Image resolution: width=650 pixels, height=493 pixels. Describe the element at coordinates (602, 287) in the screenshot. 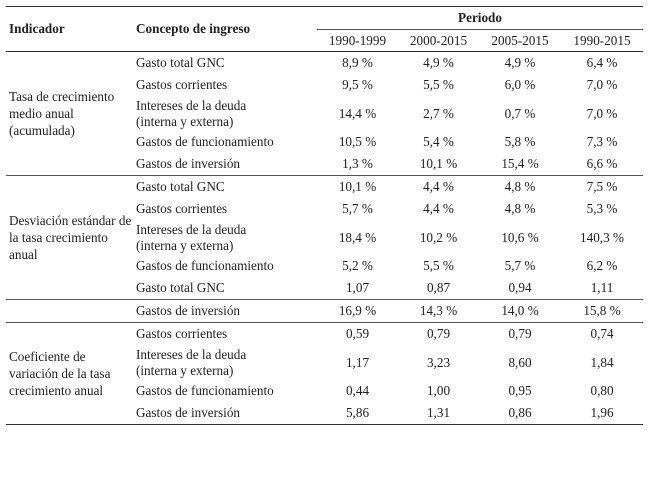

I see `value-cell: 1,11` at that location.